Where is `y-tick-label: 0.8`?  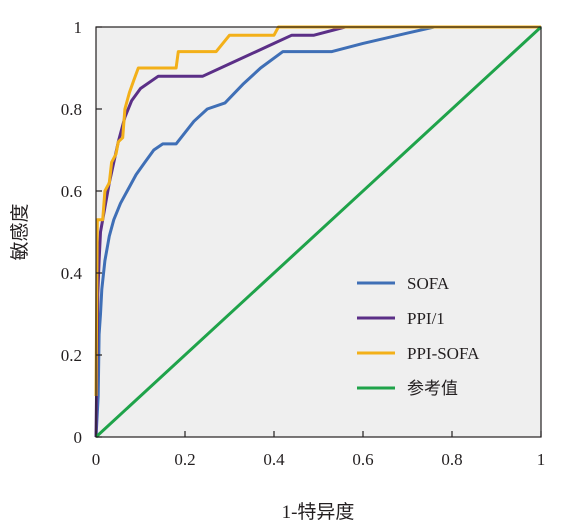 y-tick-label: 0.8 is located at coordinates (71, 109).